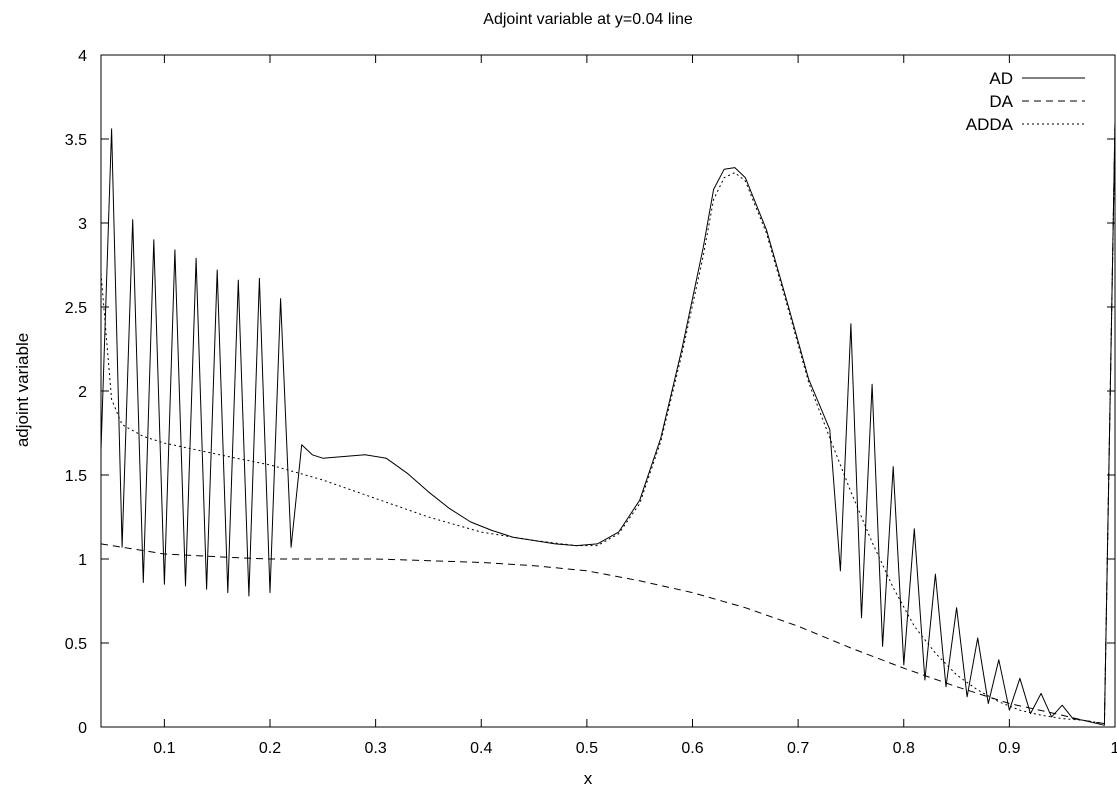 This screenshot has height=796, width=1117. What do you see at coordinates (692, 748) in the screenshot?
I see `x-tick-label: 0.6` at bounding box center [692, 748].